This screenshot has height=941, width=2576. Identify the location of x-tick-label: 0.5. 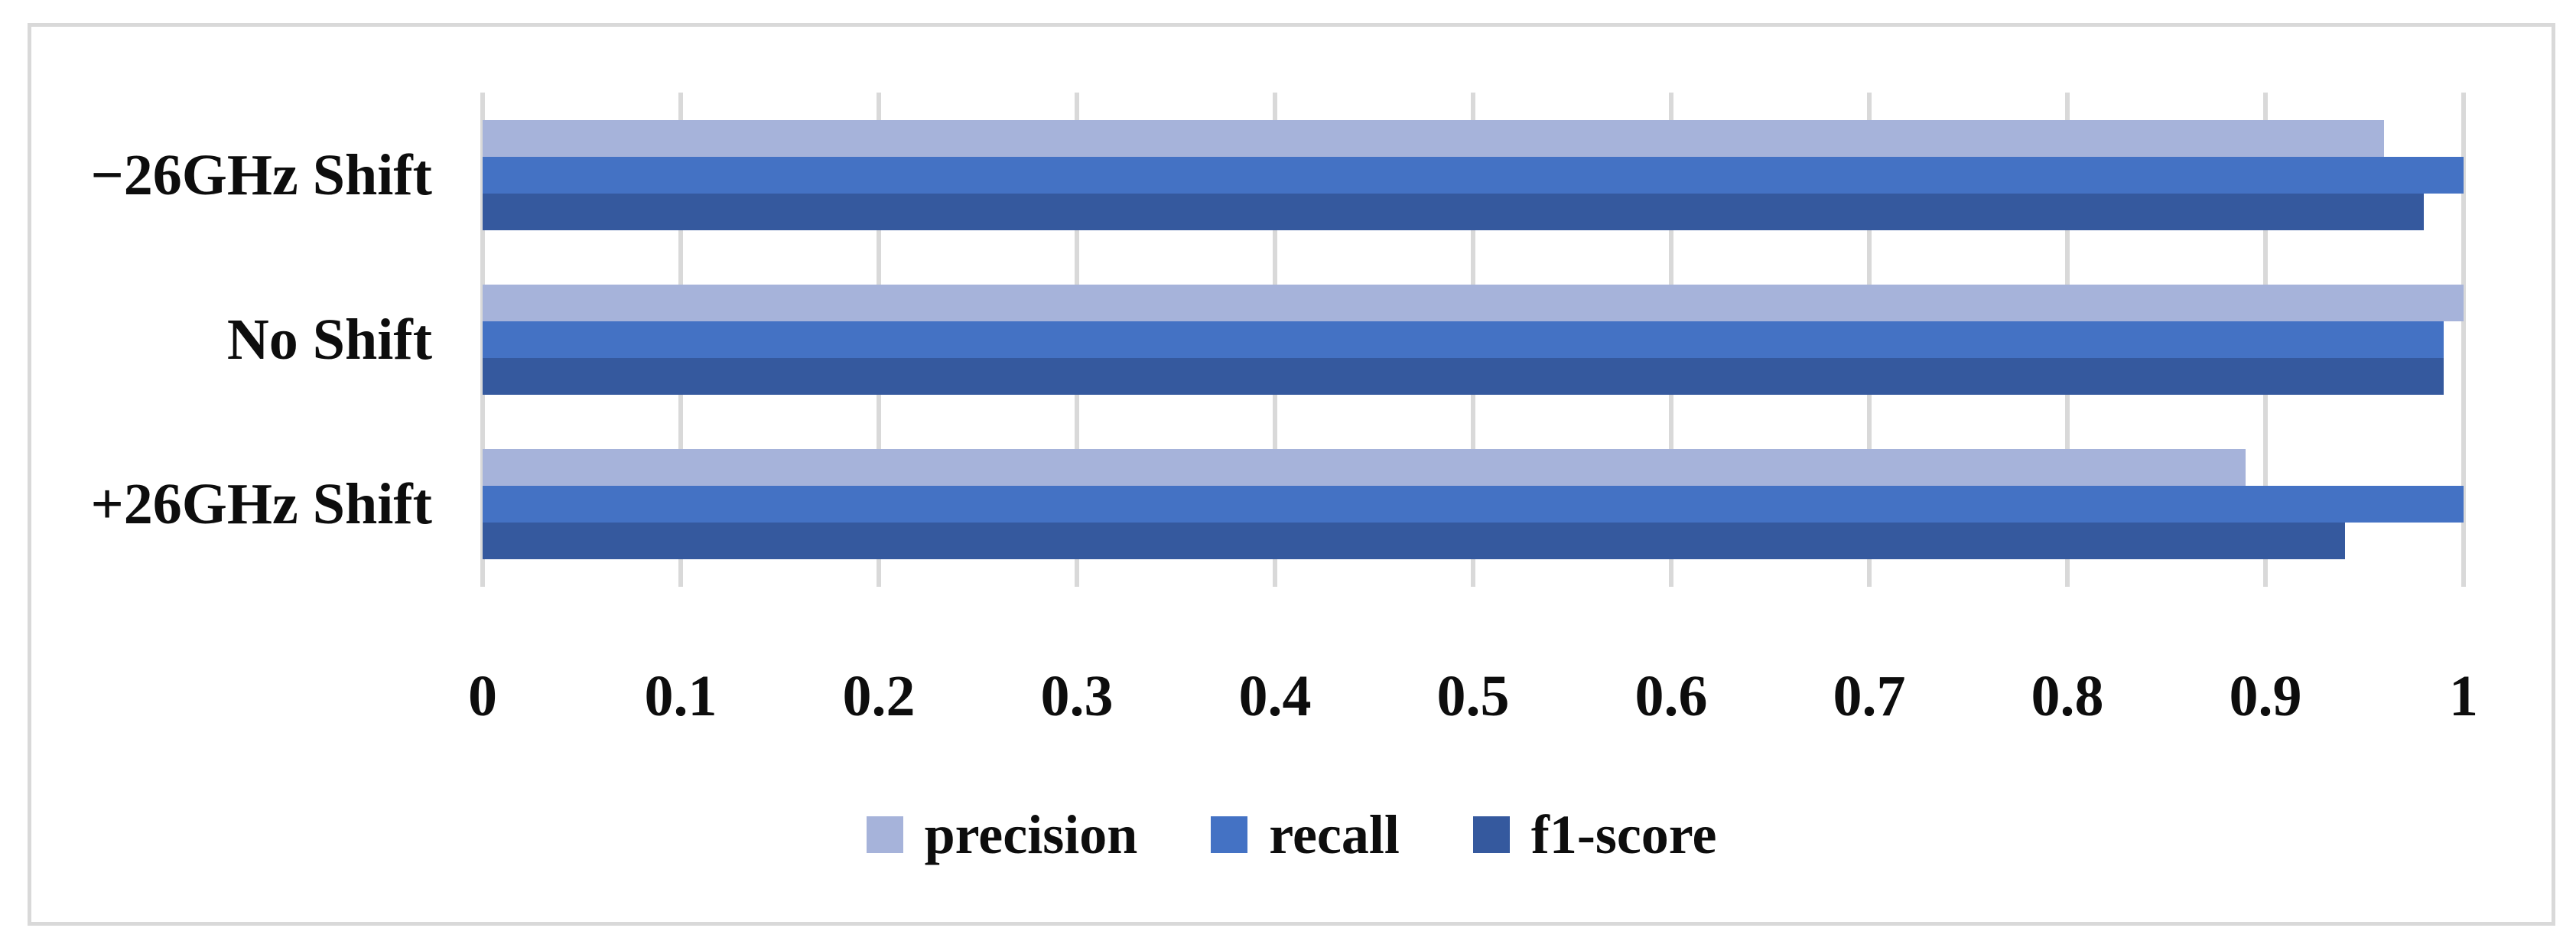
(1473, 696).